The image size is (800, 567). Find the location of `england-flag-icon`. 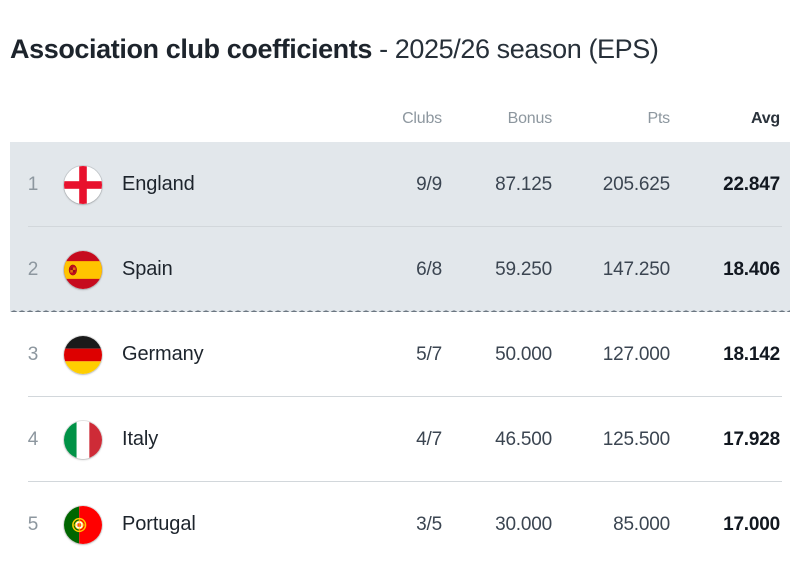

england-flag-icon is located at coordinates (83, 184).